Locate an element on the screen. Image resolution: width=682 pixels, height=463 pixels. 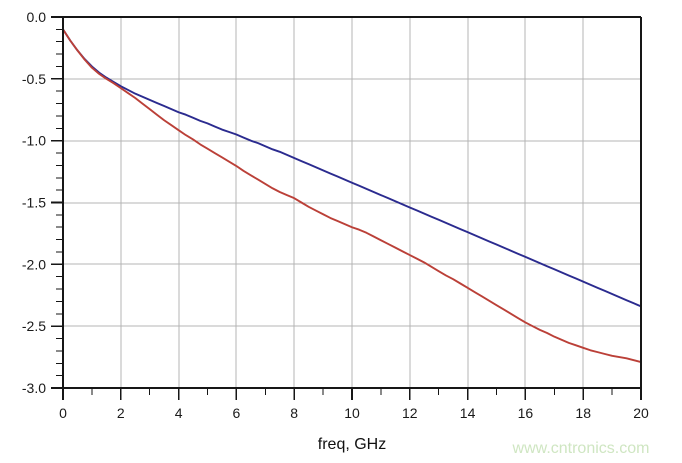
x-tick-label: 10 is located at coordinates (352, 413).